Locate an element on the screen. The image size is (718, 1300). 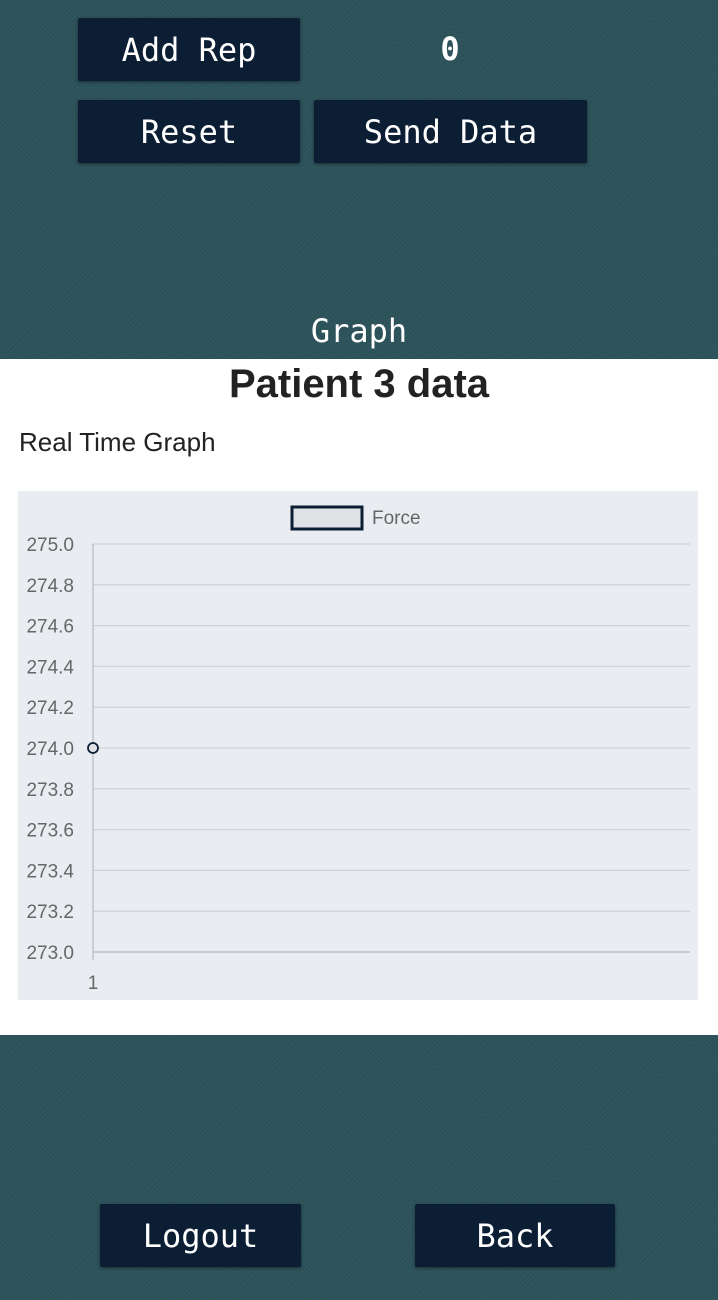
rep-counter: 0 is located at coordinates (450, 49).